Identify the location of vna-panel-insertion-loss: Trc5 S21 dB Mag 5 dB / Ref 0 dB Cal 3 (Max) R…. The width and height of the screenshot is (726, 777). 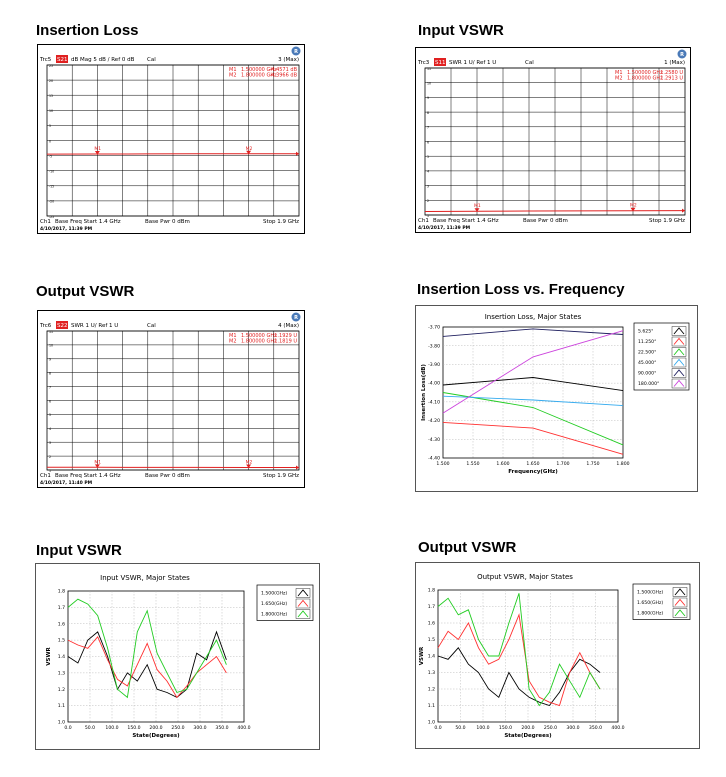
(171, 141).